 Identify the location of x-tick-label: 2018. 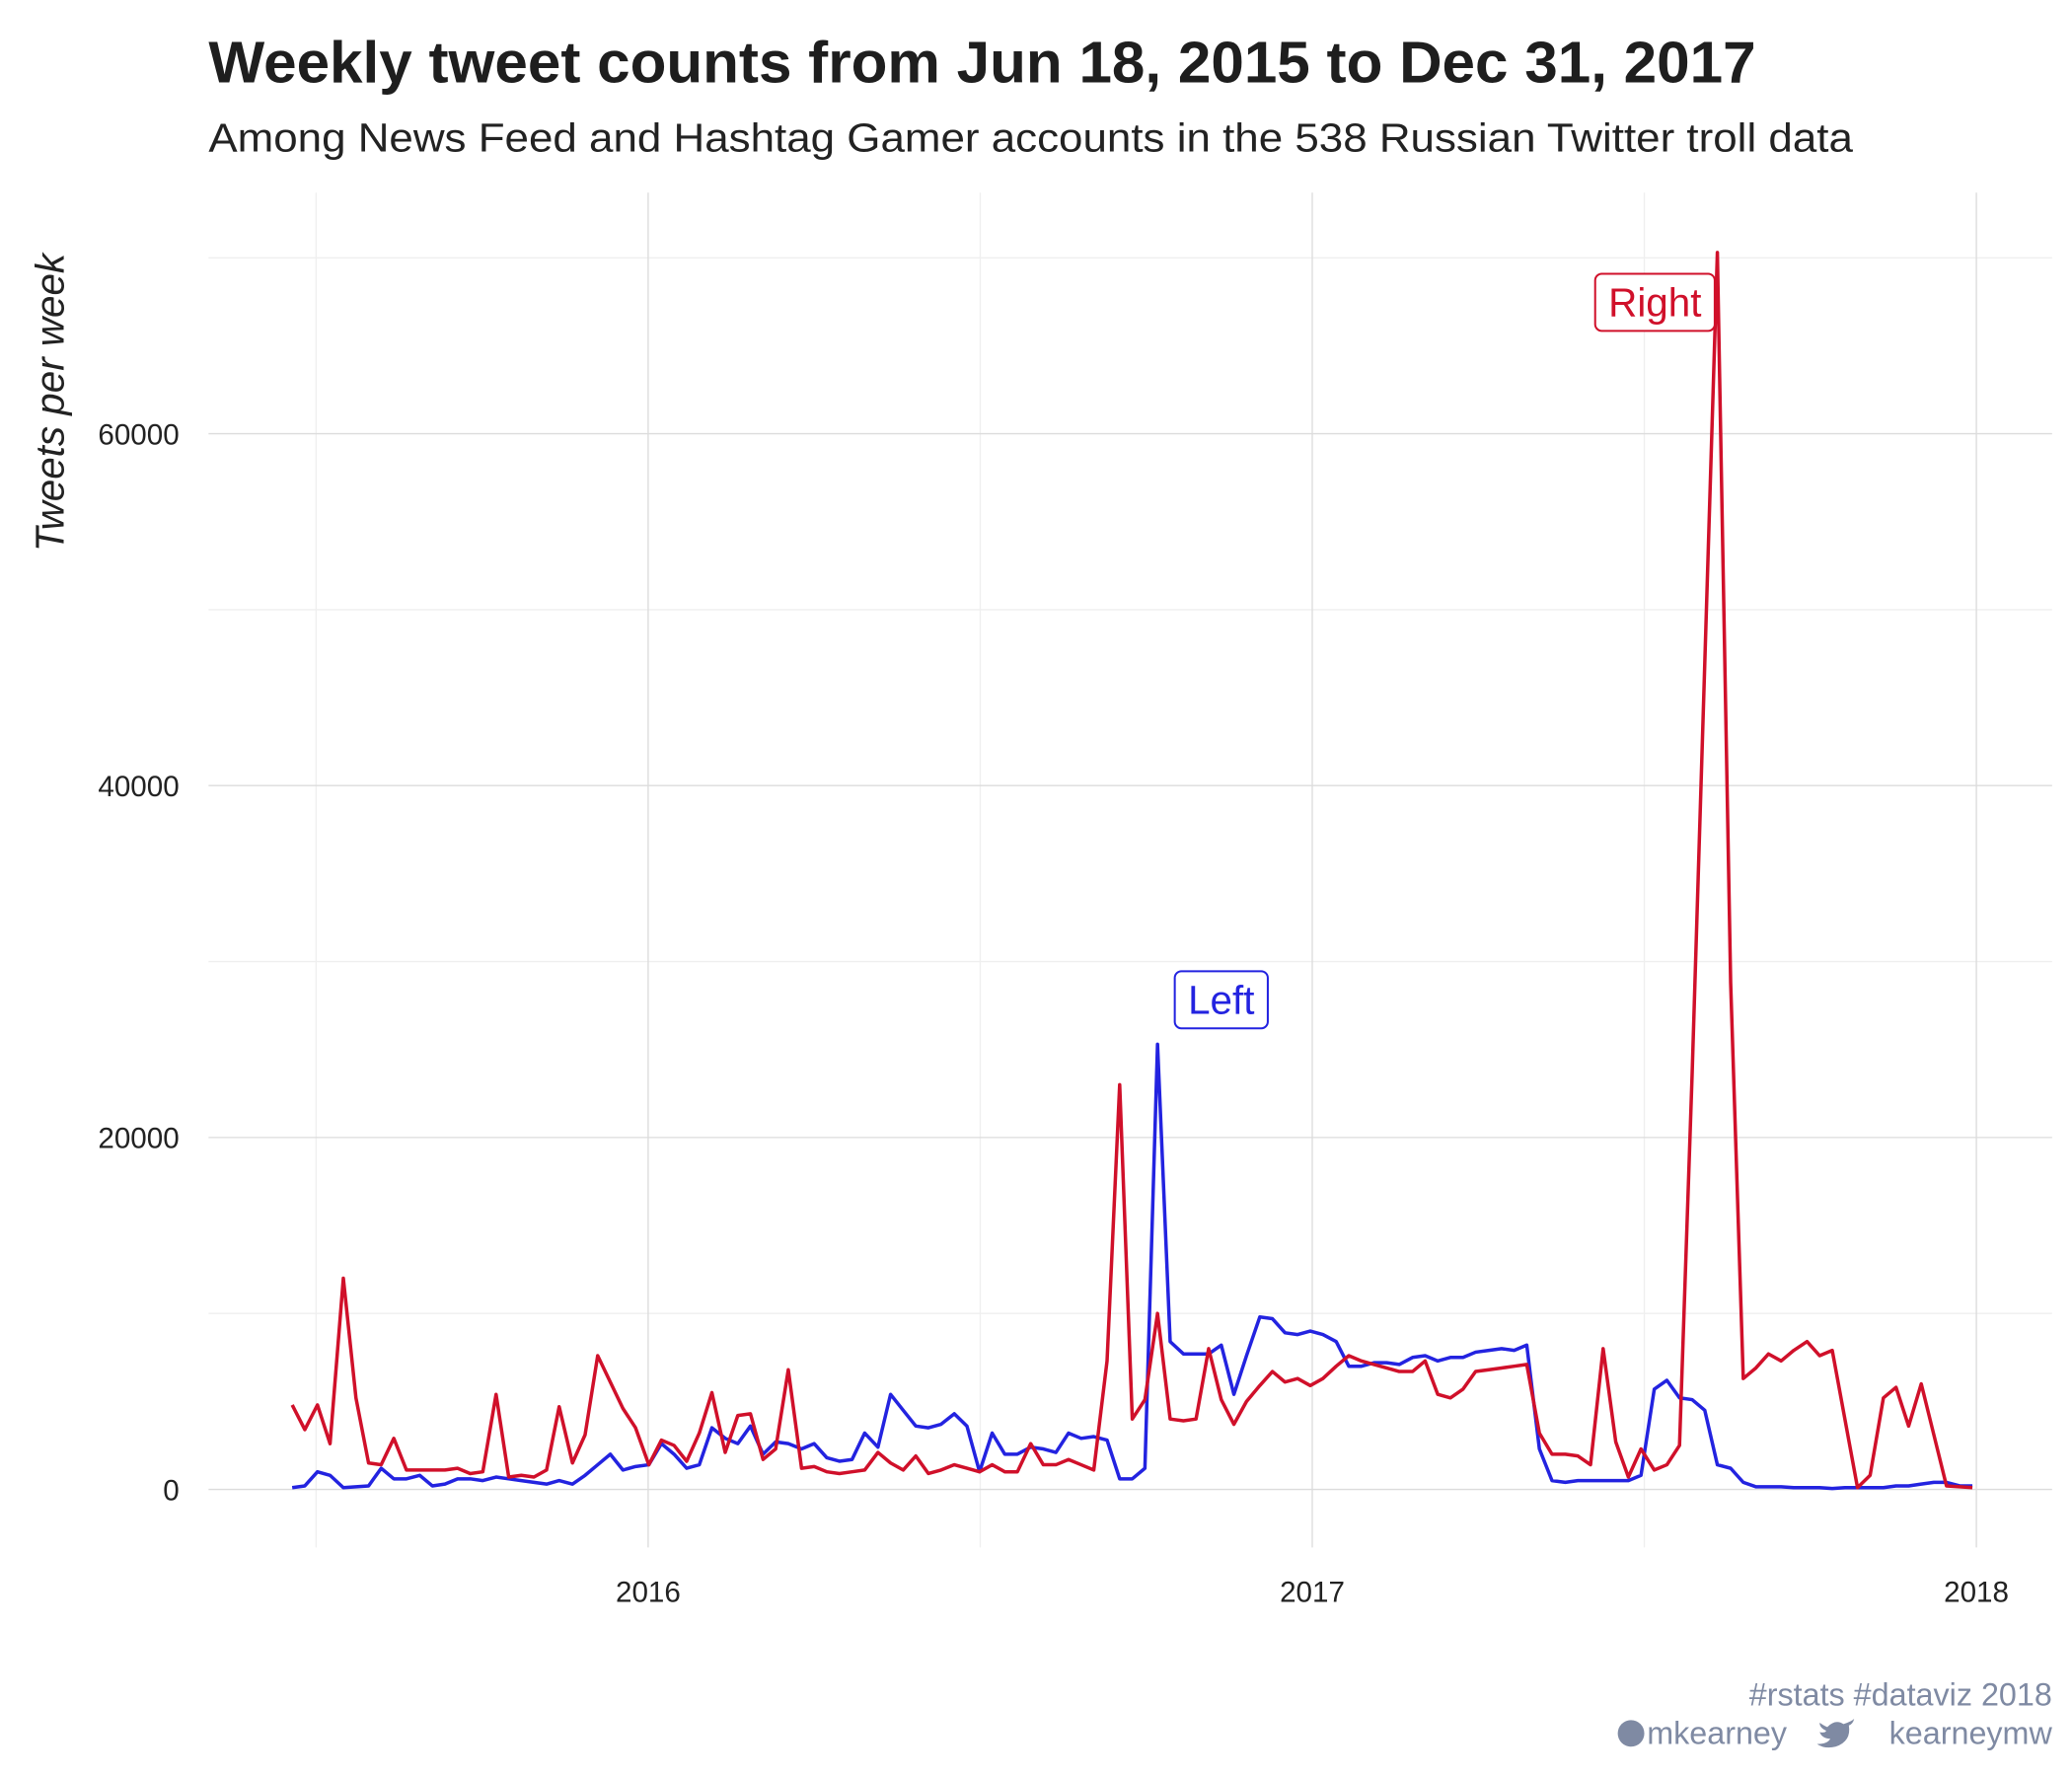
(1977, 1593).